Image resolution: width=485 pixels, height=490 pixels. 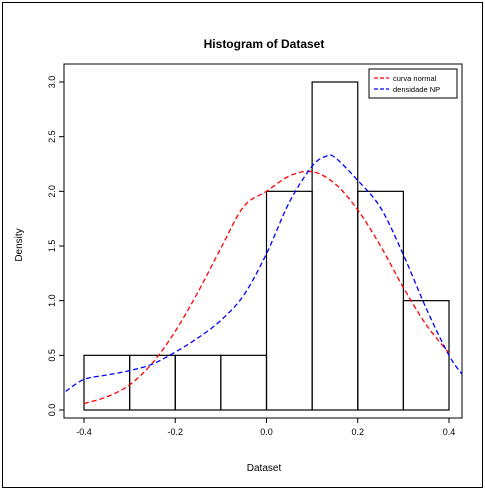 What do you see at coordinates (19, 244) in the screenshot?
I see `y-axis-label: Density` at bounding box center [19, 244].